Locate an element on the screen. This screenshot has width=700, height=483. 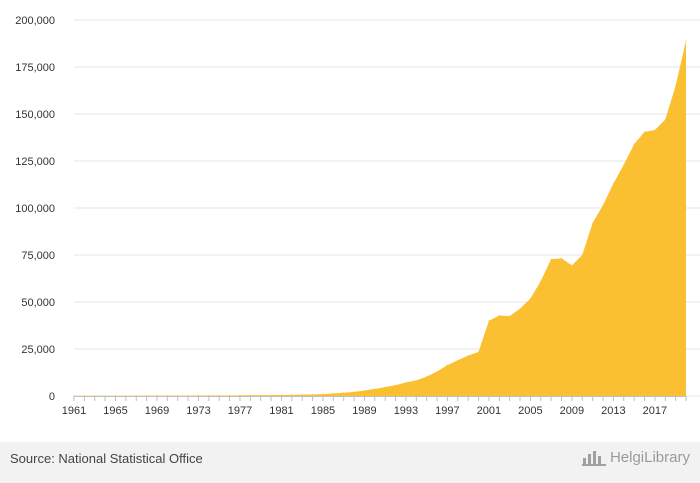
x-tick-label: 1965 is located at coordinates (115, 411).